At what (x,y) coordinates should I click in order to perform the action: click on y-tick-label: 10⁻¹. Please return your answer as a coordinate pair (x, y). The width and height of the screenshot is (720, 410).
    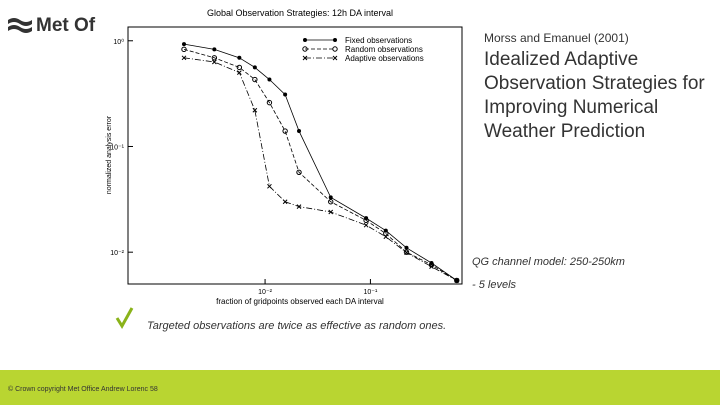
    Looking at the image, I should click on (117, 147).